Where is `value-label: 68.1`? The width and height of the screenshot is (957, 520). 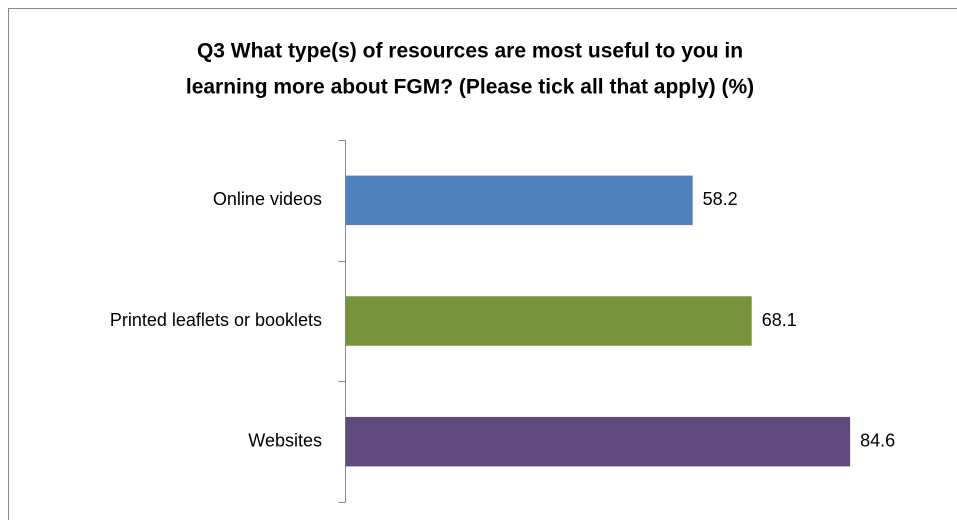 value-label: 68.1 is located at coordinates (779, 320).